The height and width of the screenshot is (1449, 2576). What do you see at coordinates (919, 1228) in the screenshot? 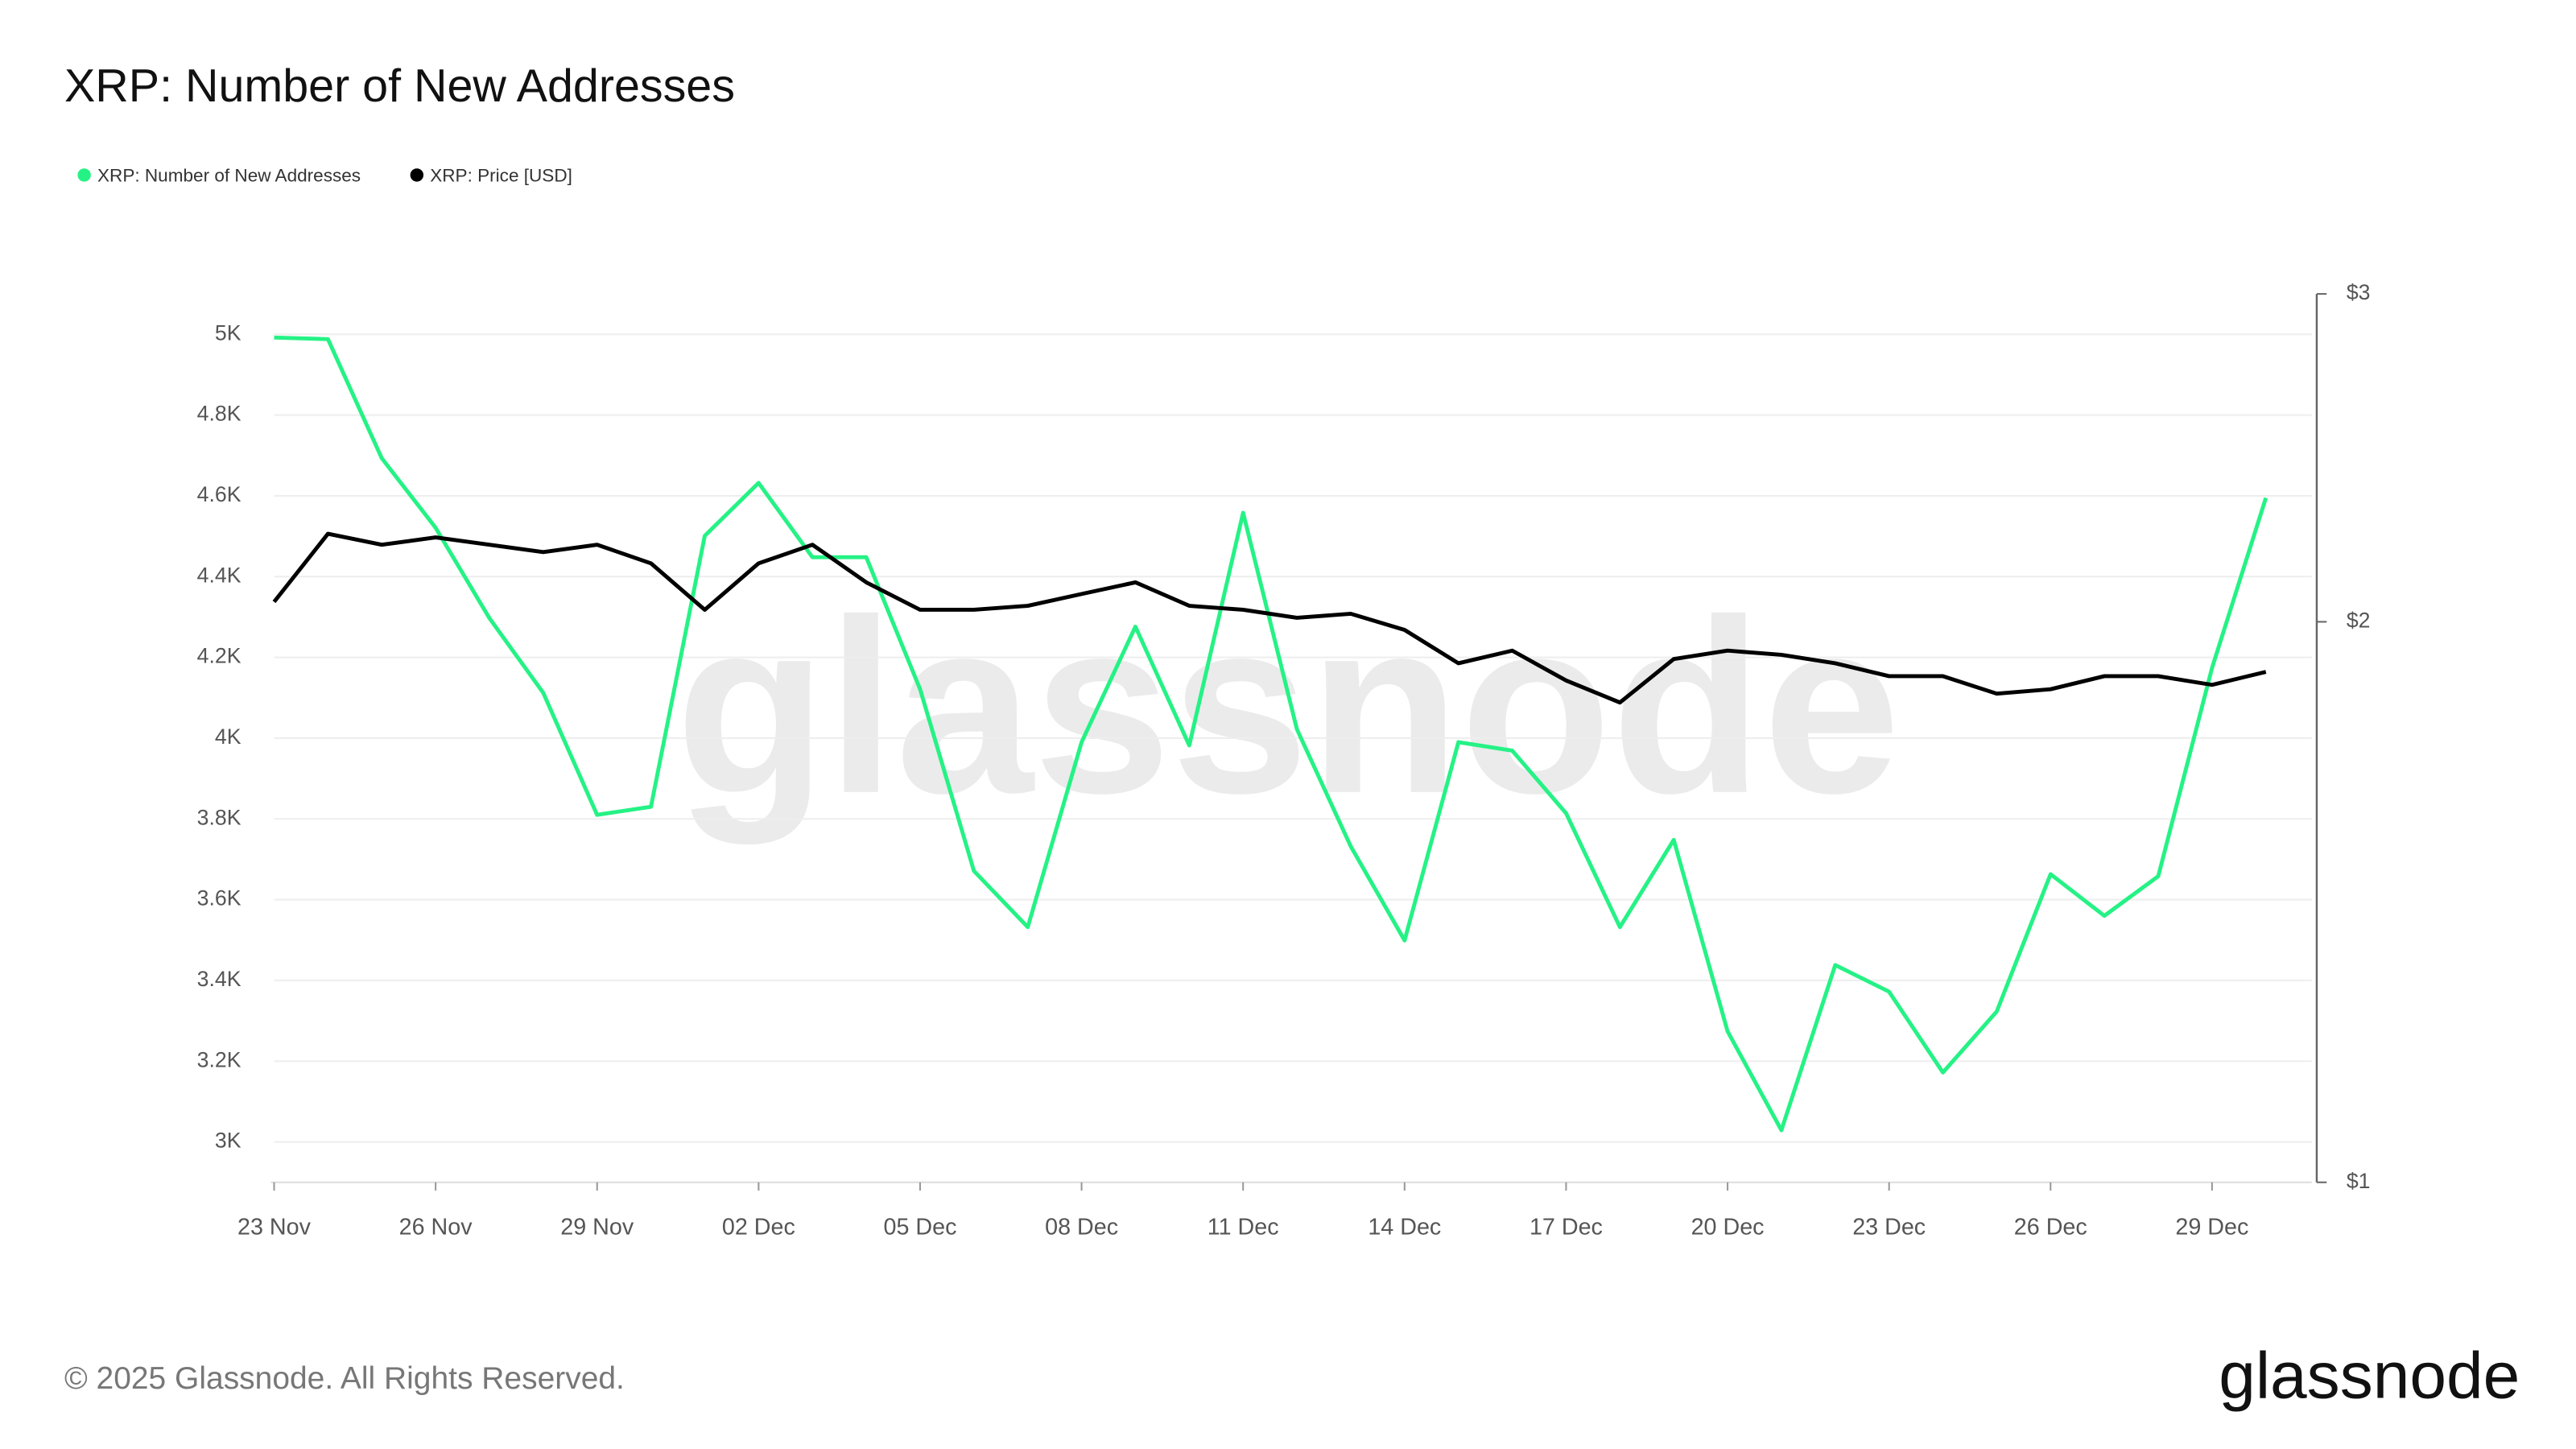
I see `x-tick-label: 05 Dec` at bounding box center [919, 1228].